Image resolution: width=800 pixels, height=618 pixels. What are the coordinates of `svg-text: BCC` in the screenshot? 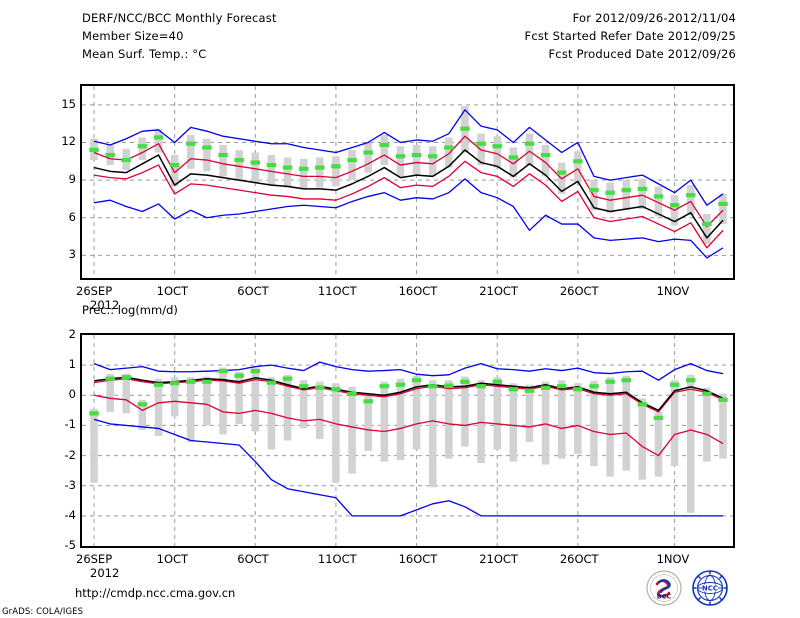 It's located at (664, 597).